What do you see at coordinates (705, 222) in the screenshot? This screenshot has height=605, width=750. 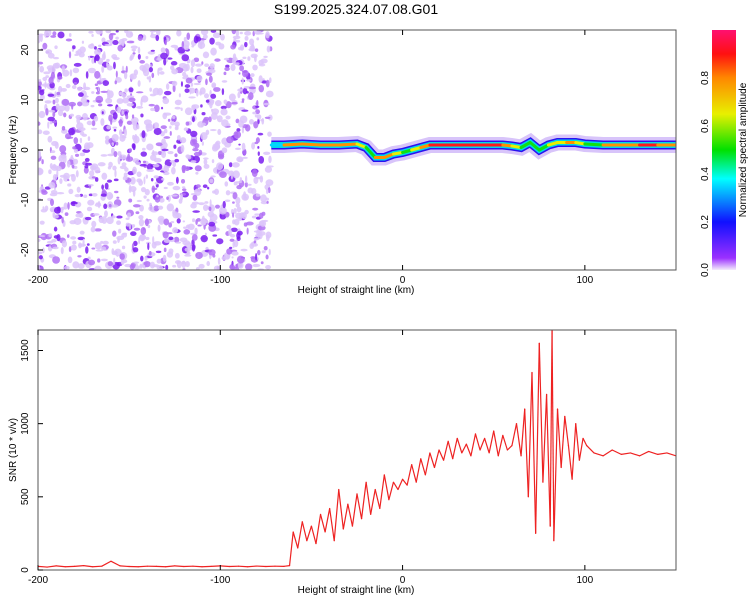 I see `colorbar-tick-label: 0.2` at bounding box center [705, 222].